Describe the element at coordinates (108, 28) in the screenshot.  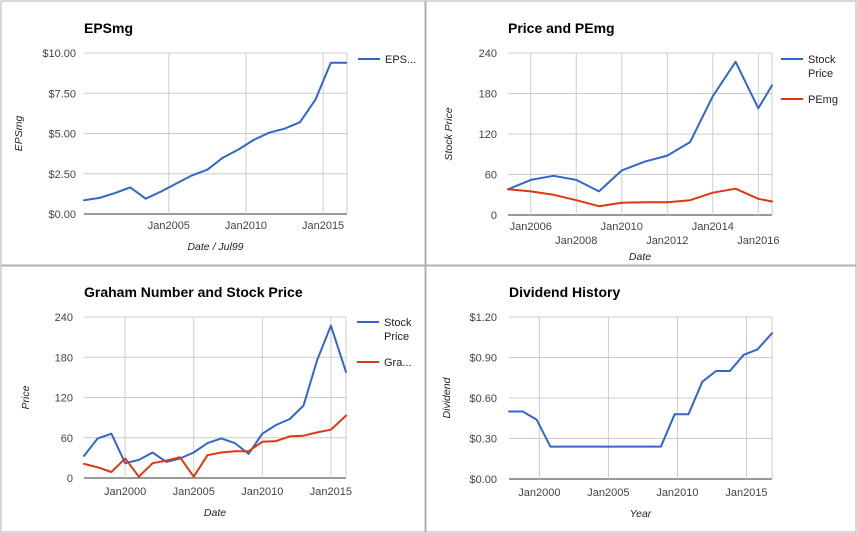
I see `chart-title: EPSmg` at that location.